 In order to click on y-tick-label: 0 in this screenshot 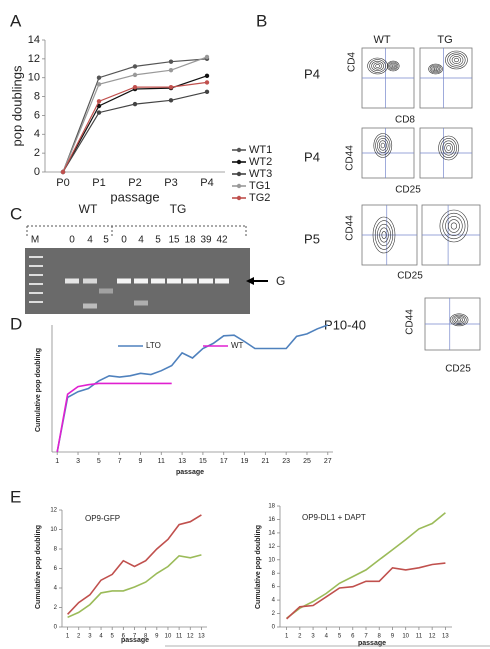, I will do `click(56, 628)`.